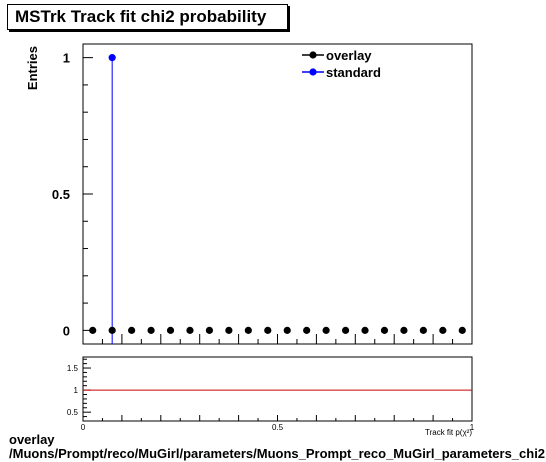 This screenshot has width=546, height=462. Describe the element at coordinates (141, 16) in the screenshot. I see `chart-title: MSTrk Track fit chi2 probability` at that location.